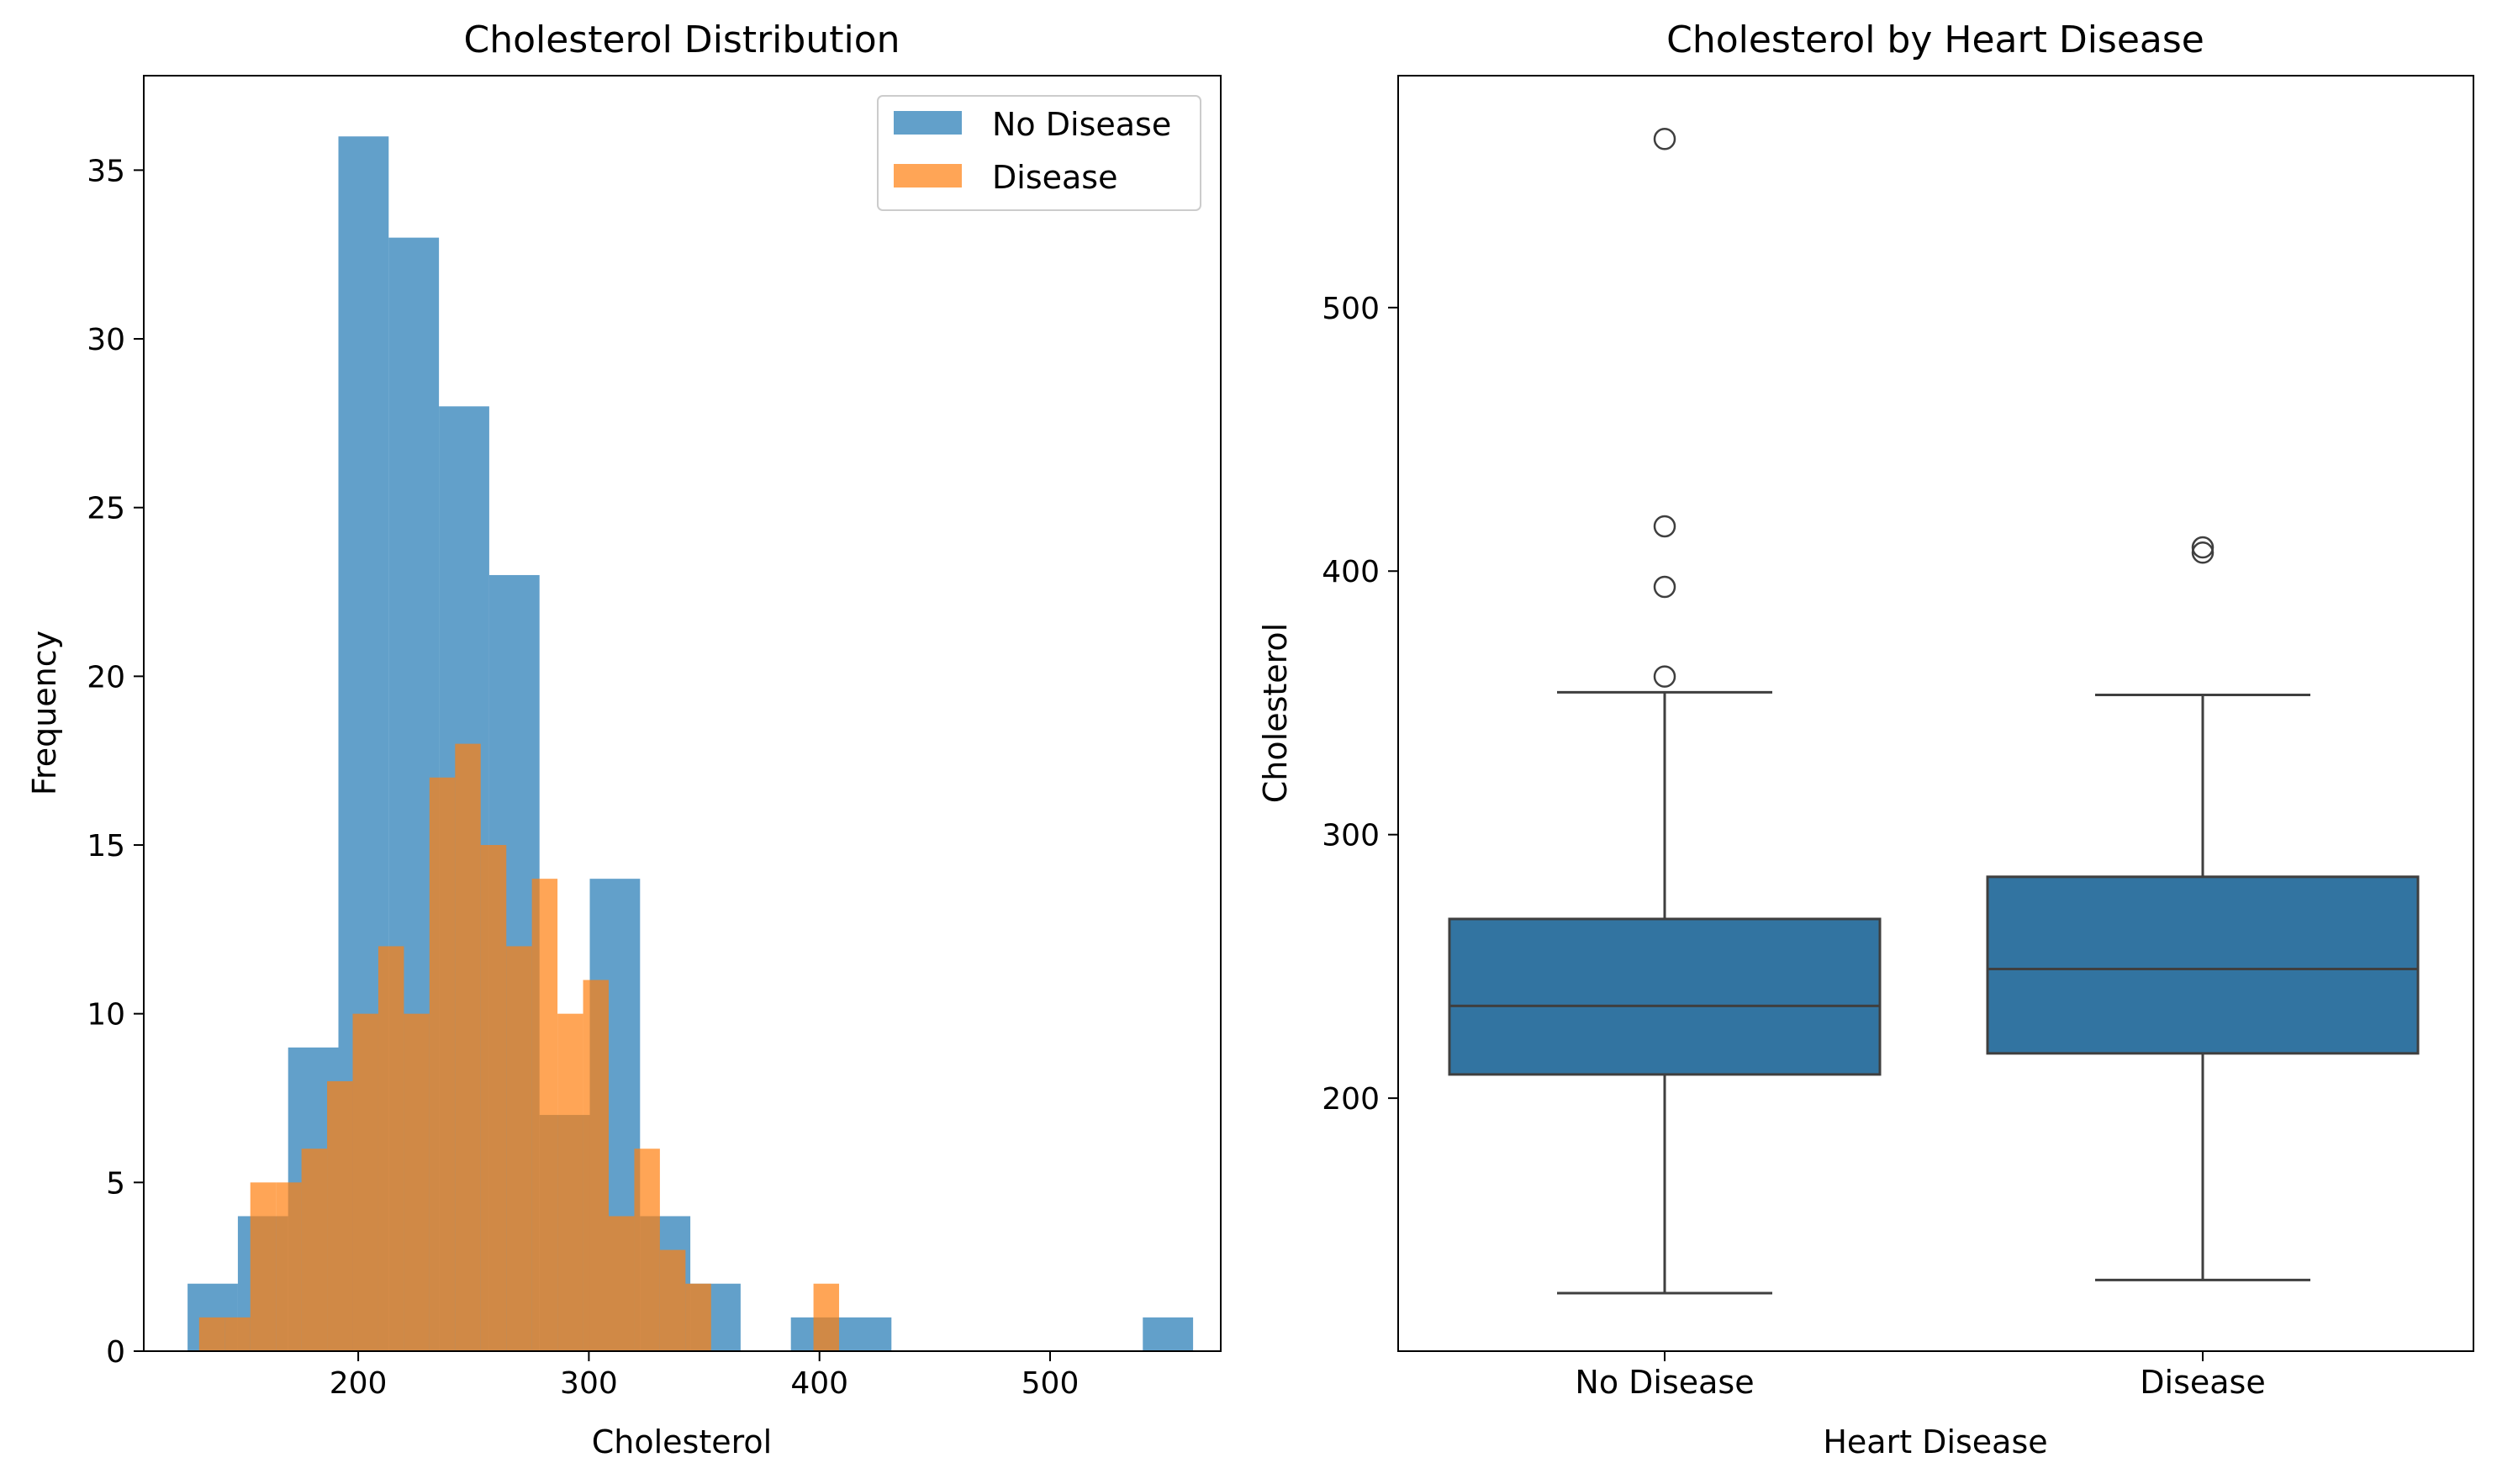 This screenshot has height=1484, width=2497. I want to click on histogram-title: Cholesterol Distribution, so click(681, 39).